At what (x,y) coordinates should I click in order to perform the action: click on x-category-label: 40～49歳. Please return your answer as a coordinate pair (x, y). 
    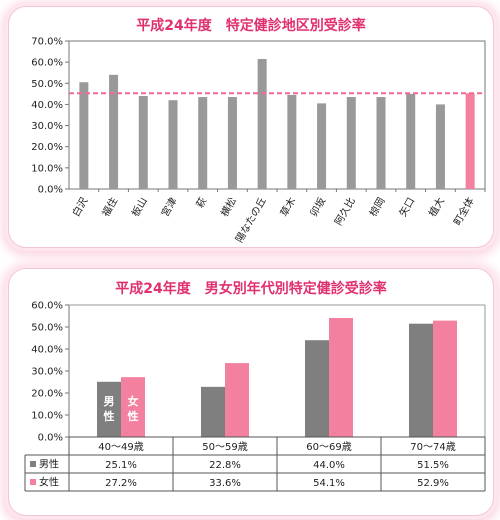
    Looking at the image, I should click on (120, 447).